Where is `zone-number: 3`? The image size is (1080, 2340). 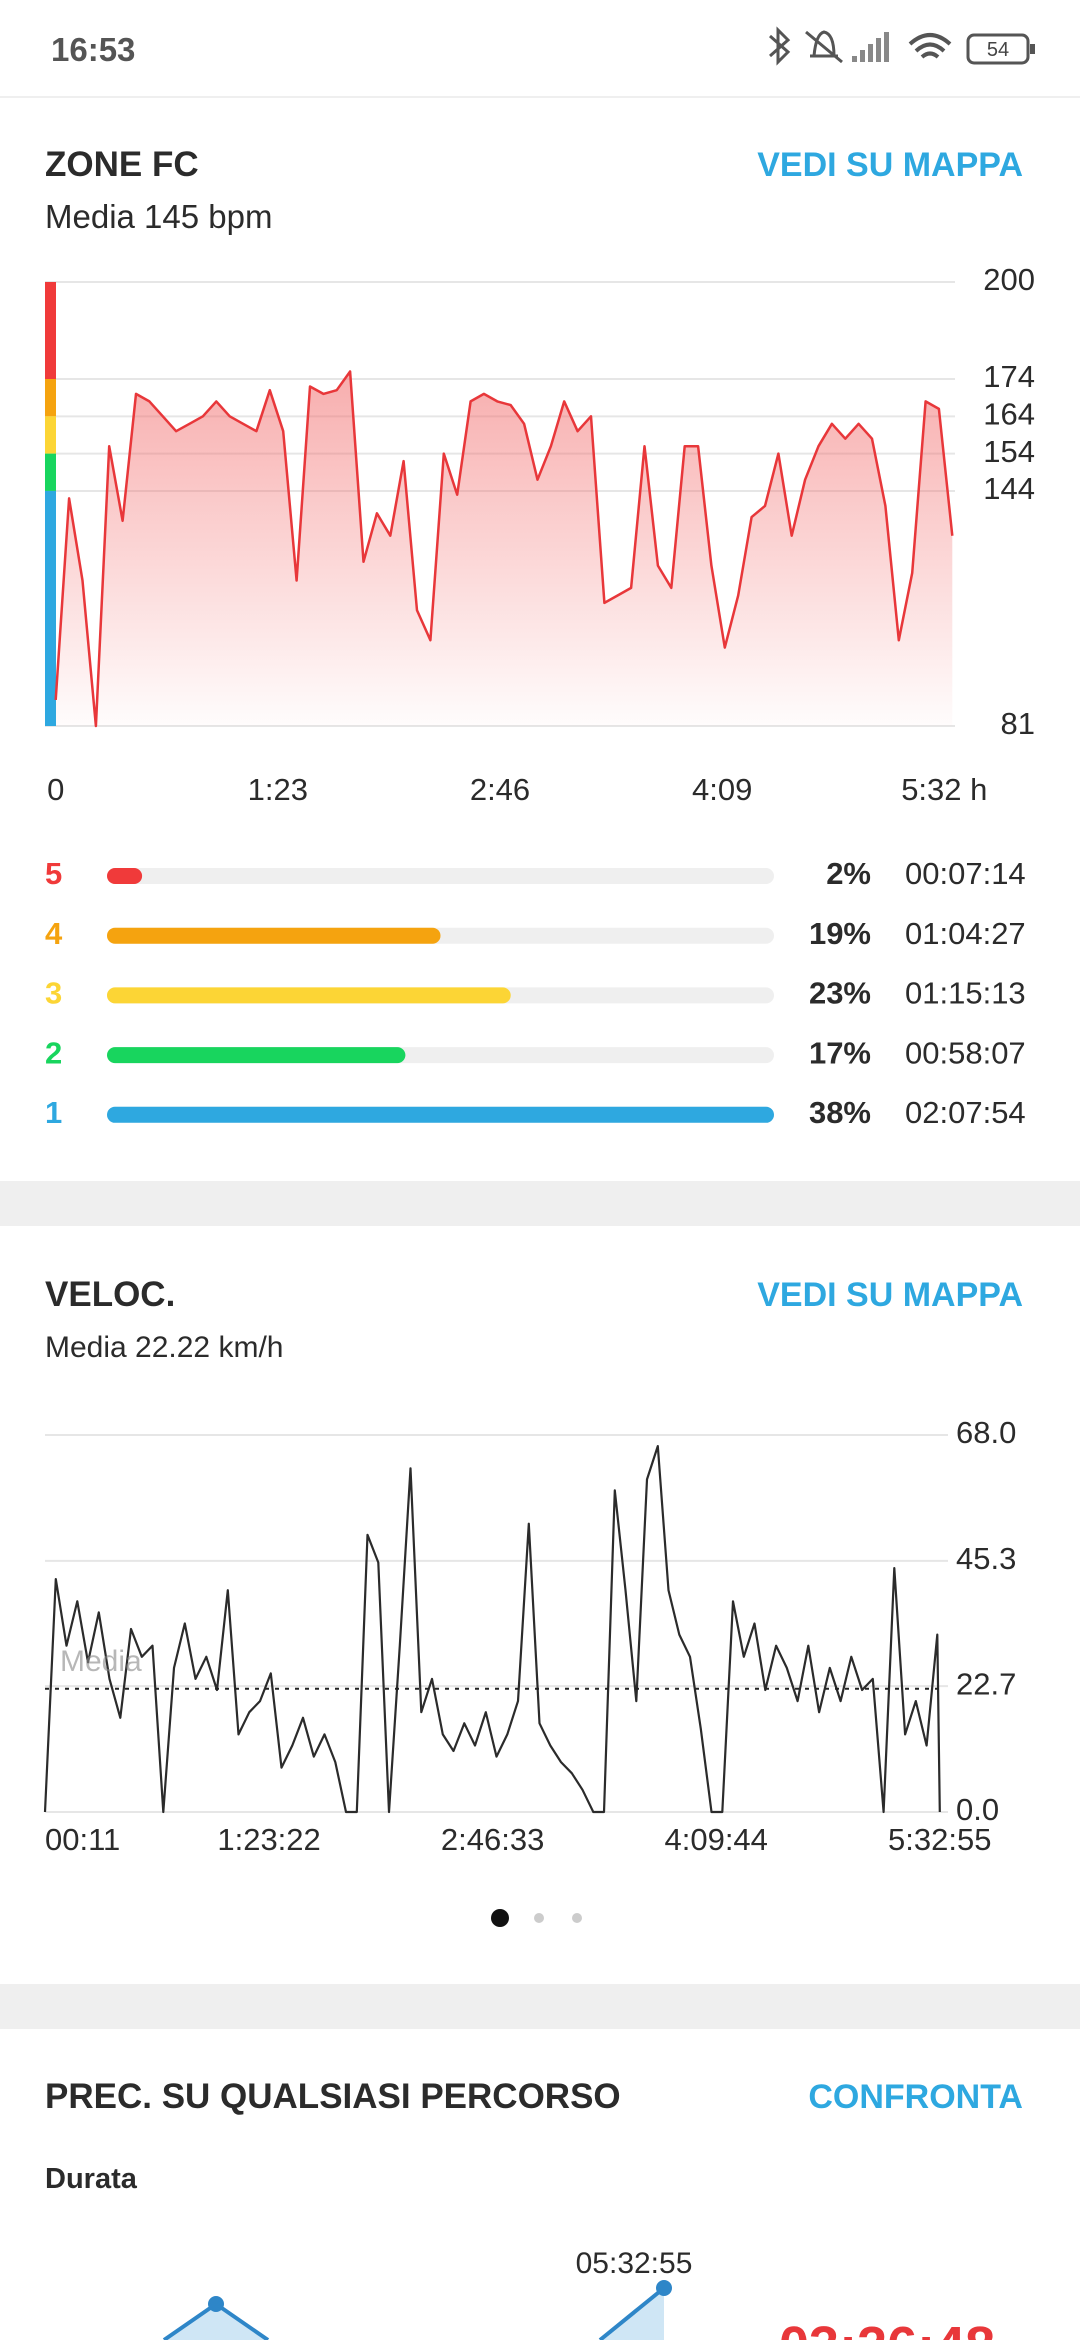 zone-number: 3 is located at coordinates (53, 993).